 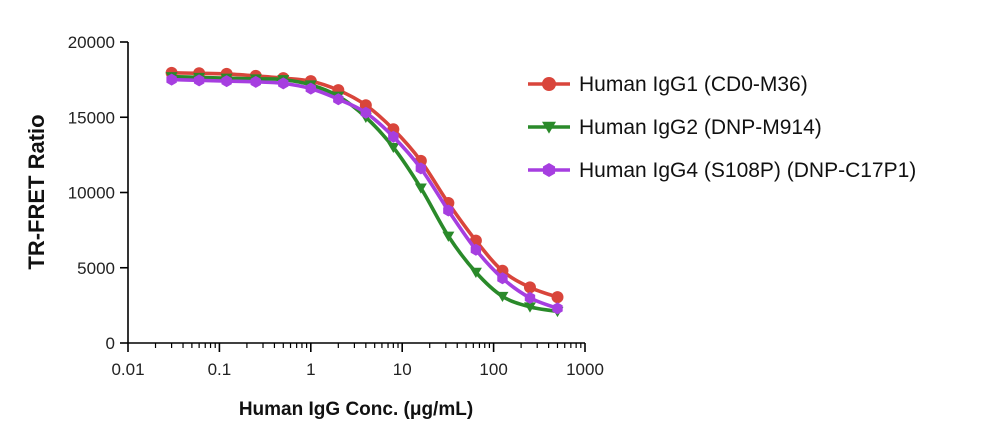 I want to click on legend-label: Human IgG4 (S108P) (DNP-C17P1), so click(x=747, y=170).